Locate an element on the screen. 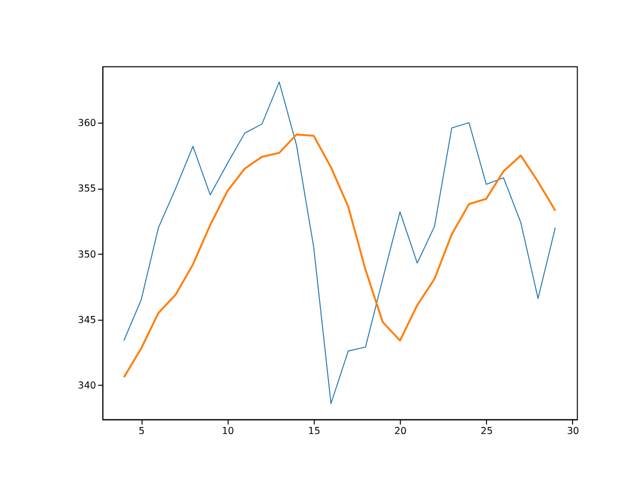 The image size is (640, 480). x-tick-label: 25 is located at coordinates (486, 432).